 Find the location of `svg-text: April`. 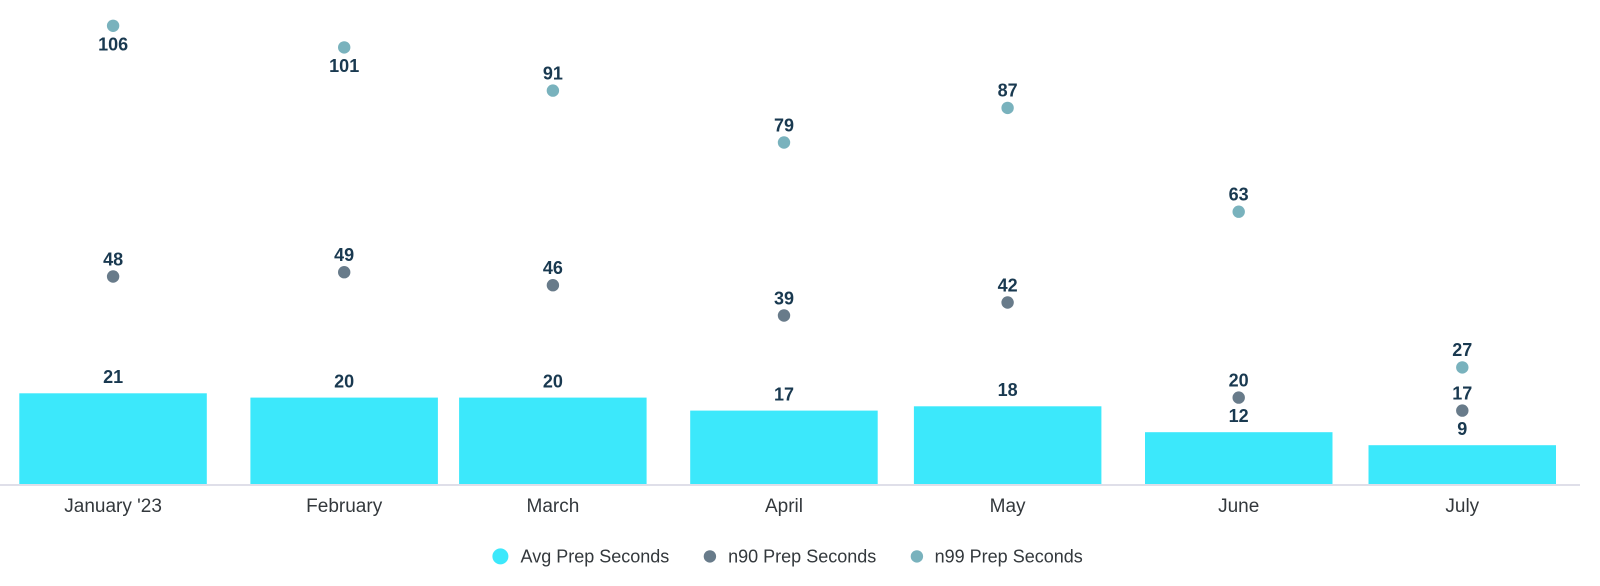

svg-text: April is located at coordinates (784, 506).